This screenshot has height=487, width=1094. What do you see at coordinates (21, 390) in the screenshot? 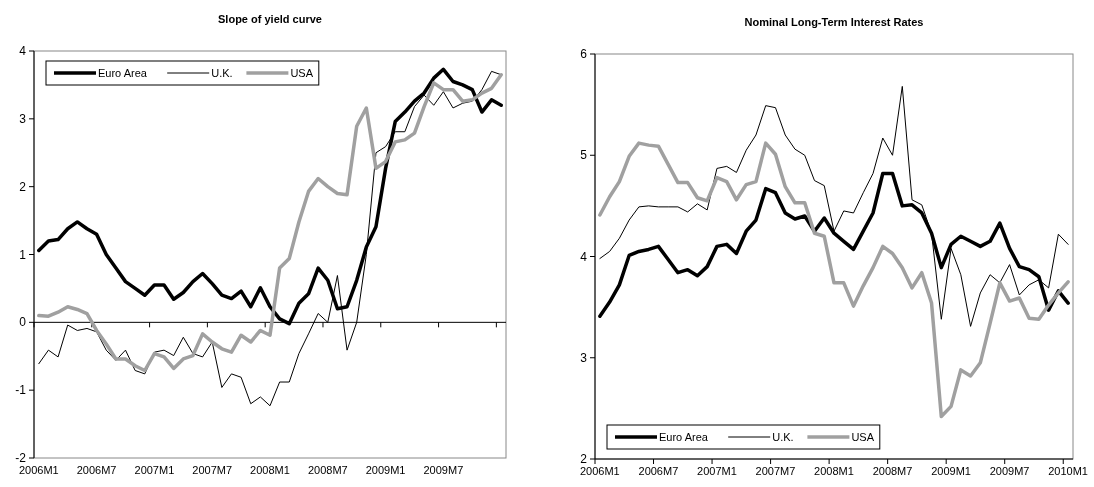
I see `y-tick-label: -1` at bounding box center [21, 390].